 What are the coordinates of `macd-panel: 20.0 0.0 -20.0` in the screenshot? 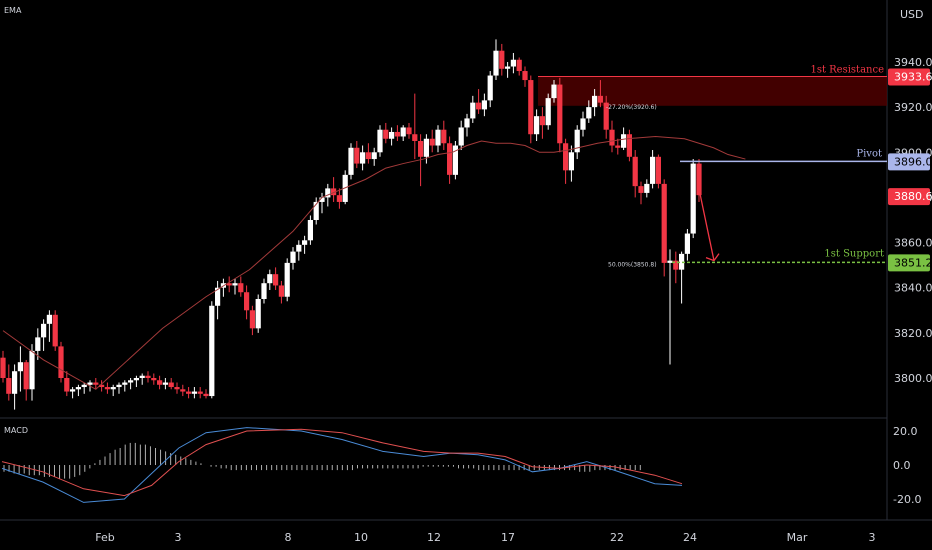 It's located at (461, 465).